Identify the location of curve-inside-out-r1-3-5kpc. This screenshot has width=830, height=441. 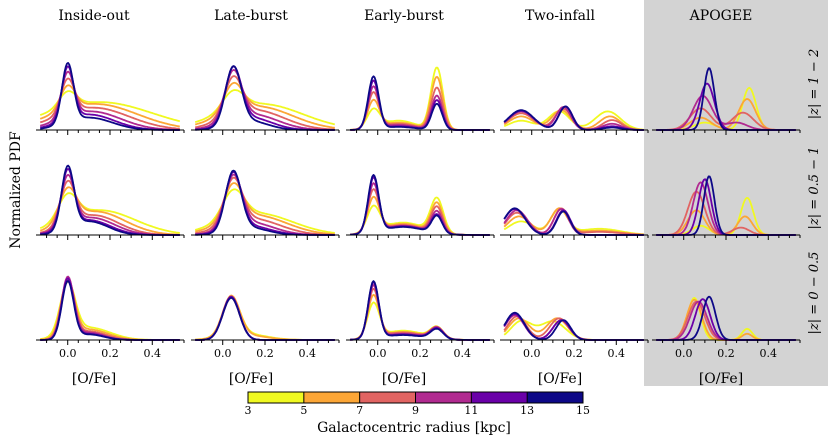
(109, 213).